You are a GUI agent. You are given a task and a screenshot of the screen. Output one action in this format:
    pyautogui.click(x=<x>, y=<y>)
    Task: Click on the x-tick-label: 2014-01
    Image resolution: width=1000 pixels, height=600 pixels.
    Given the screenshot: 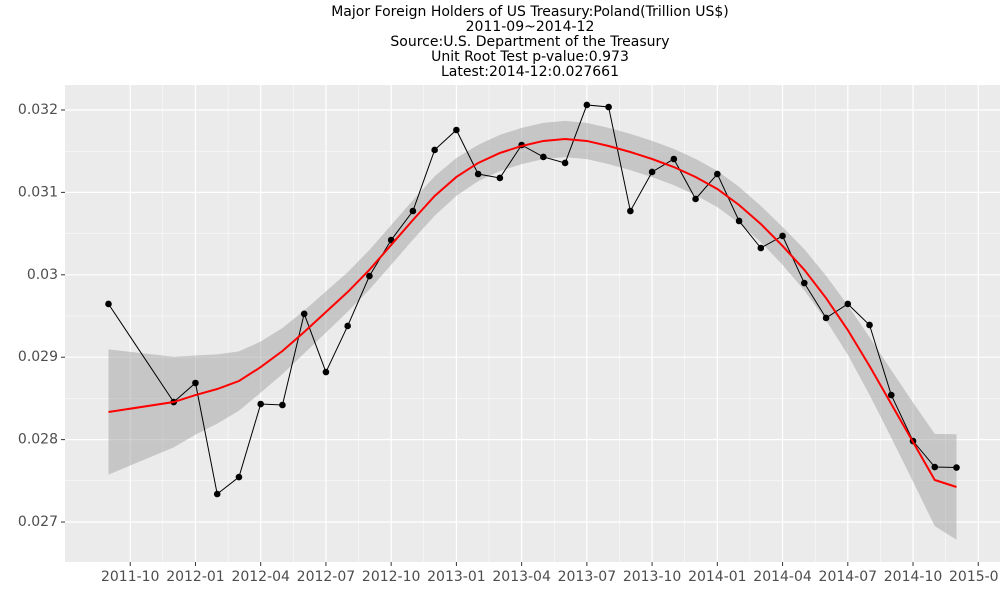 What is the action you would take?
    pyautogui.click(x=717, y=577)
    